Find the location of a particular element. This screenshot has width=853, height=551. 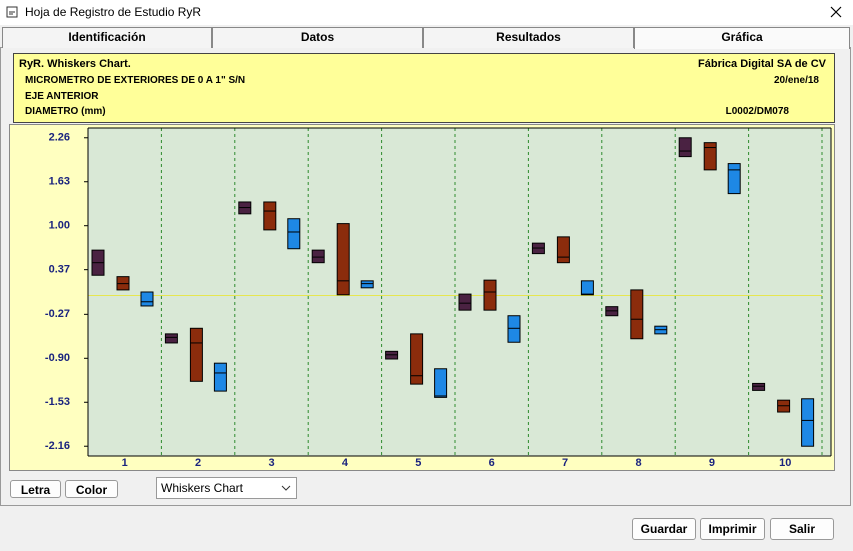

title-bar: Hoja de Registro de Estudio RyR is located at coordinates (426, 12).